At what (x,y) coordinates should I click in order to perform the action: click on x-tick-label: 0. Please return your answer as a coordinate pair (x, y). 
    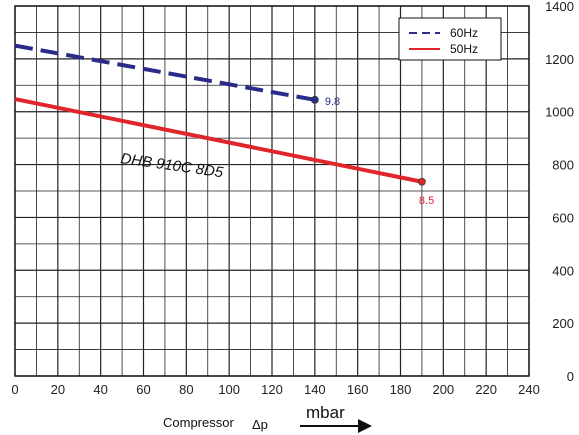
    Looking at the image, I should click on (14, 389).